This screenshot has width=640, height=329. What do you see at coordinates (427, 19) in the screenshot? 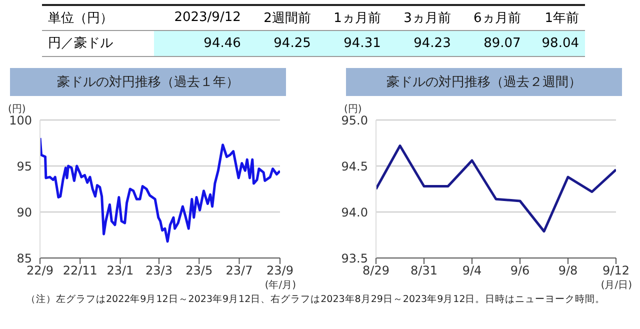
I see `category-label: 3ヵ月前` at bounding box center [427, 19].